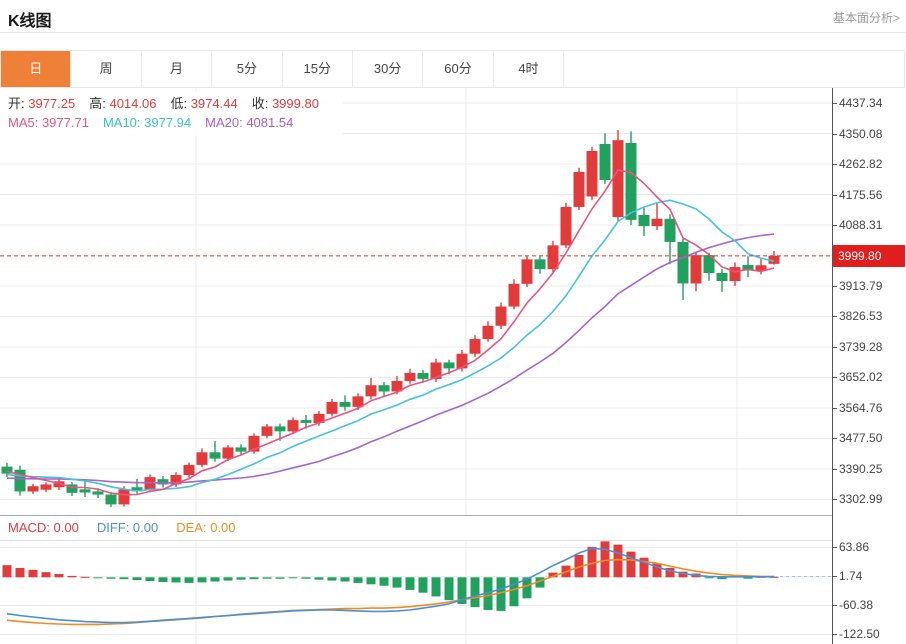  I want to click on tab-15min: 15分, so click(318, 69).